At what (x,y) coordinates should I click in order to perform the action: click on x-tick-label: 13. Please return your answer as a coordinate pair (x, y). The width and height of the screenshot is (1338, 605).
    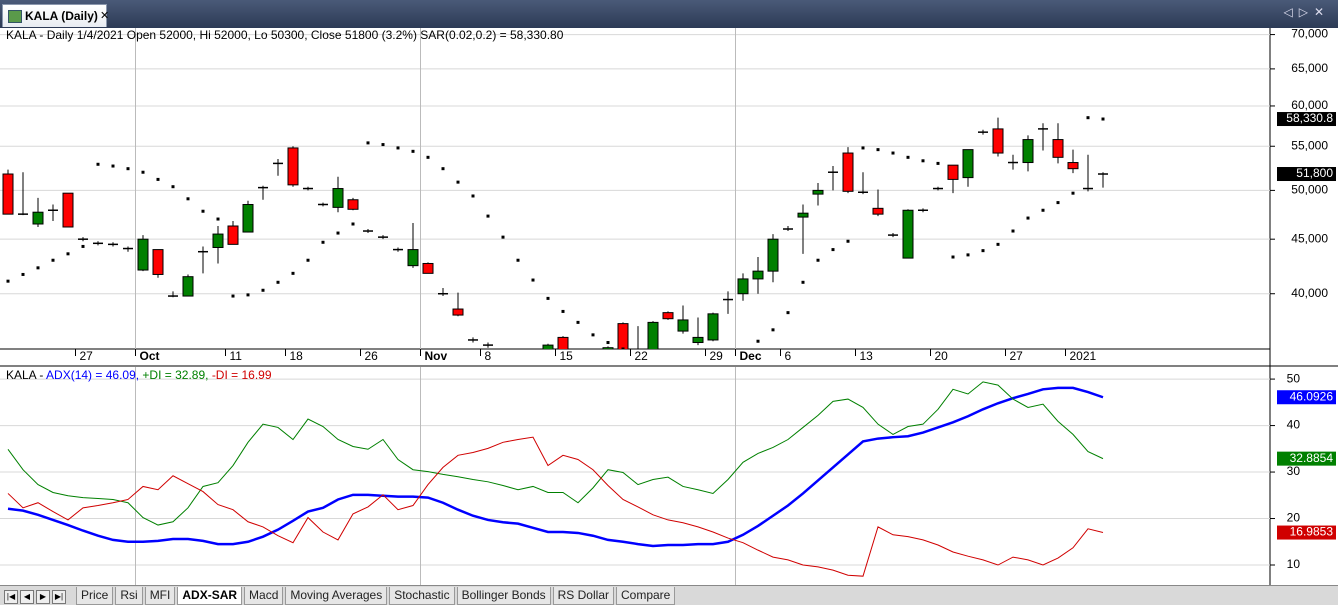
    Looking at the image, I should click on (867, 356).